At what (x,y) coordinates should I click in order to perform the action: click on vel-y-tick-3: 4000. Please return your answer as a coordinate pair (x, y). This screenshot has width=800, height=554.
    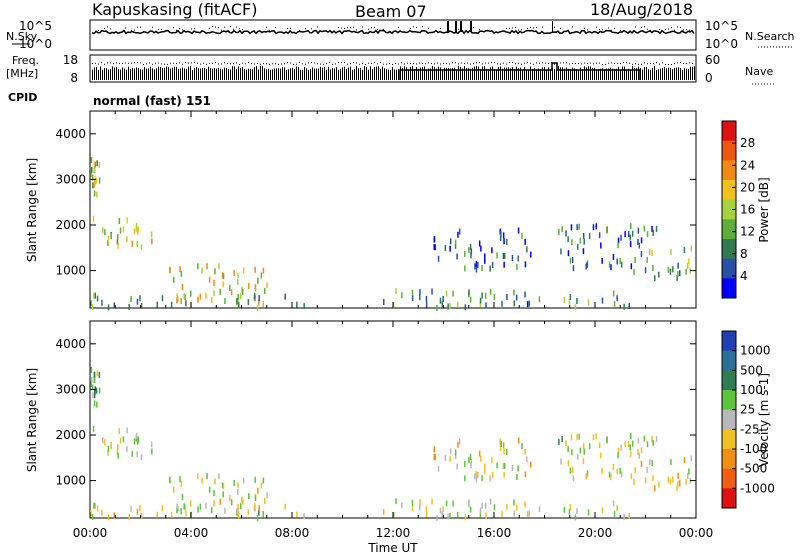
    Looking at the image, I should click on (70, 344).